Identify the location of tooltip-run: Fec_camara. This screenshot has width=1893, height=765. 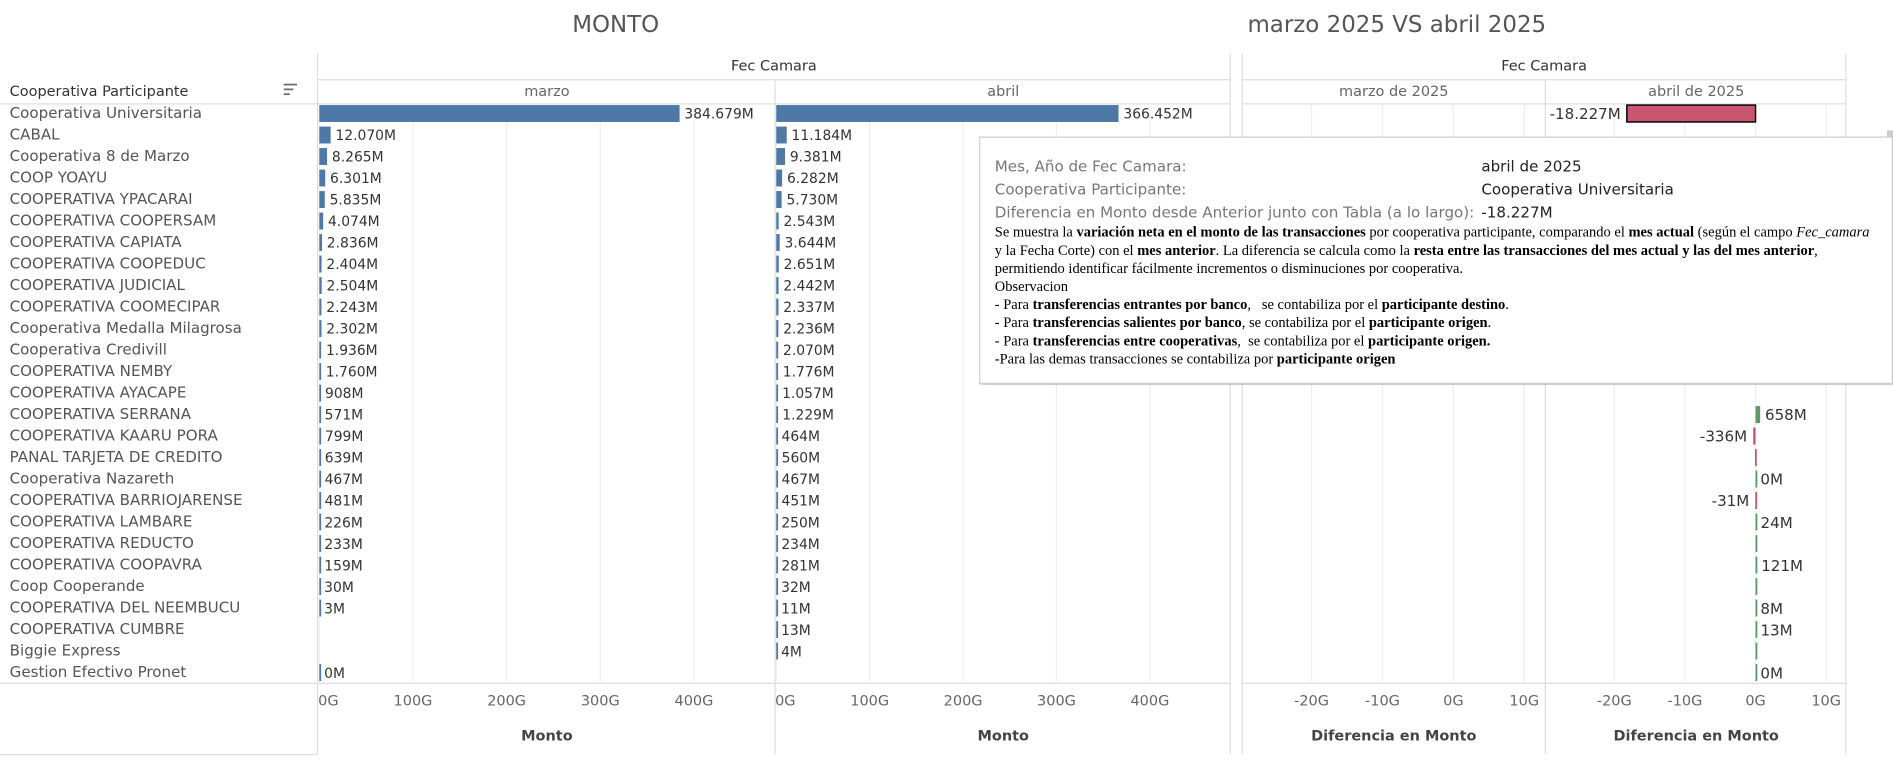
(1833, 232).